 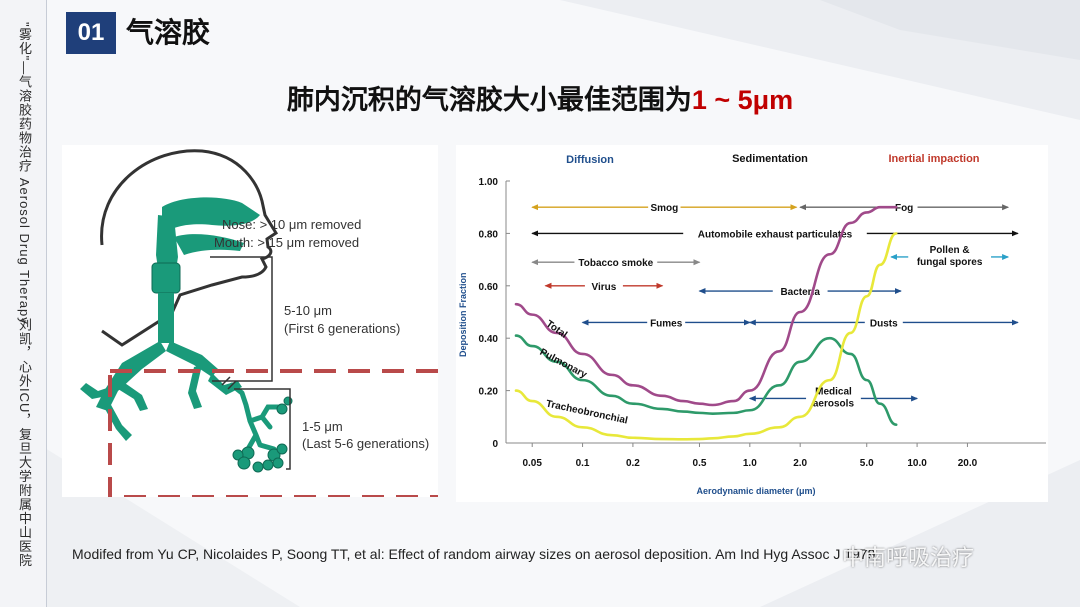 I want to click on range-label: Tobacco smoke, so click(x=615, y=263).